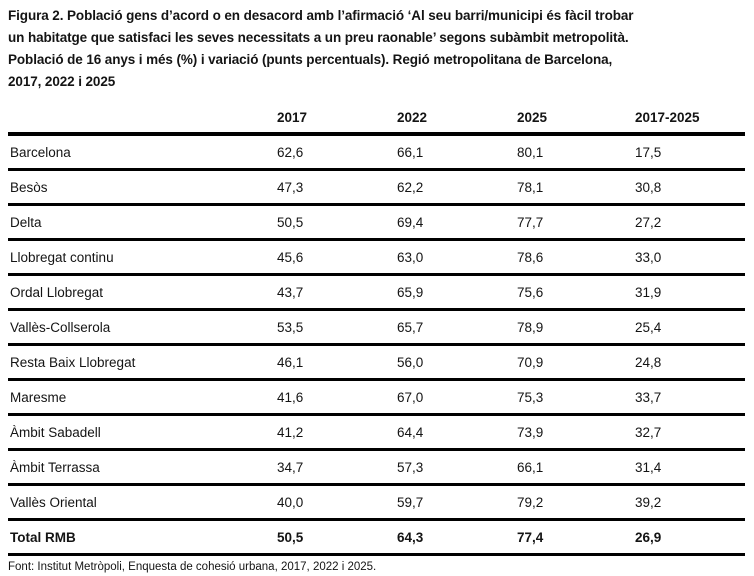 This screenshot has width=754, height=576. I want to click on table-row: Barcelona 62,6 66,1 80,1 17,5, so click(376, 152).